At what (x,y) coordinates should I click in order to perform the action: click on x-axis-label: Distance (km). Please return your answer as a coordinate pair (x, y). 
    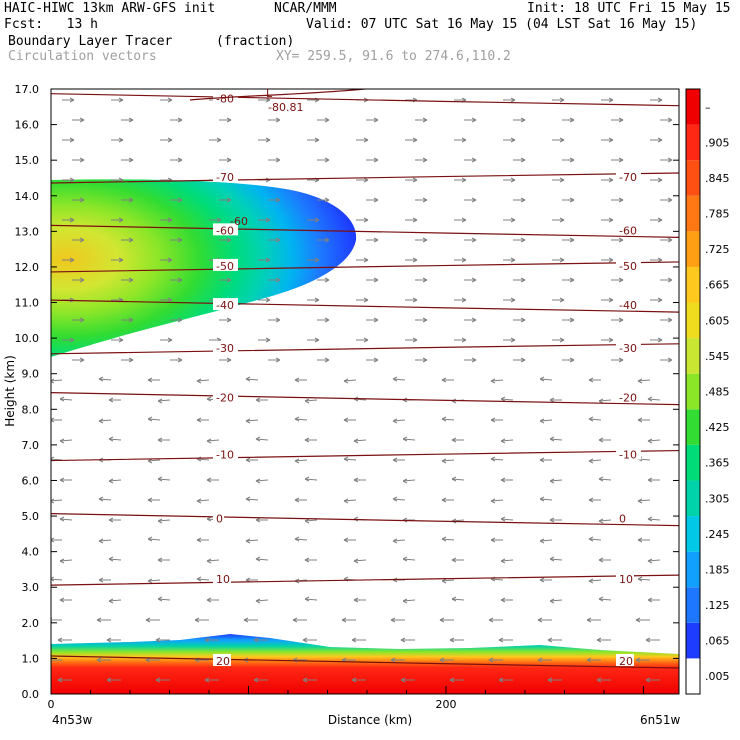
    Looking at the image, I should click on (370, 720).